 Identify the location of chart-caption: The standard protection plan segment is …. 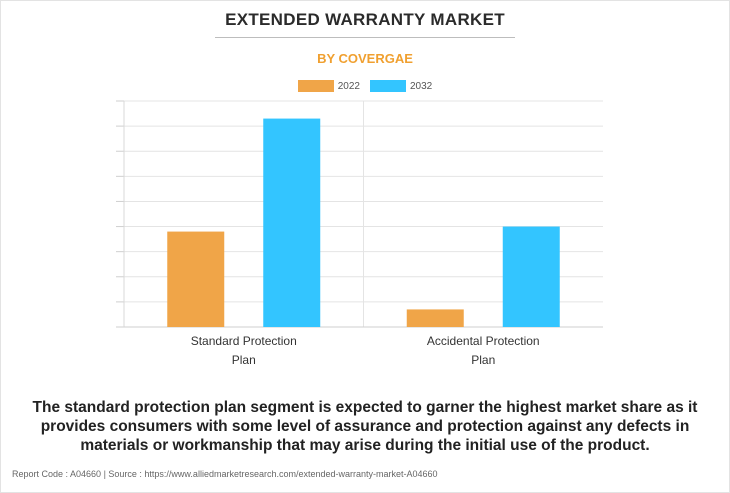
(365, 426).